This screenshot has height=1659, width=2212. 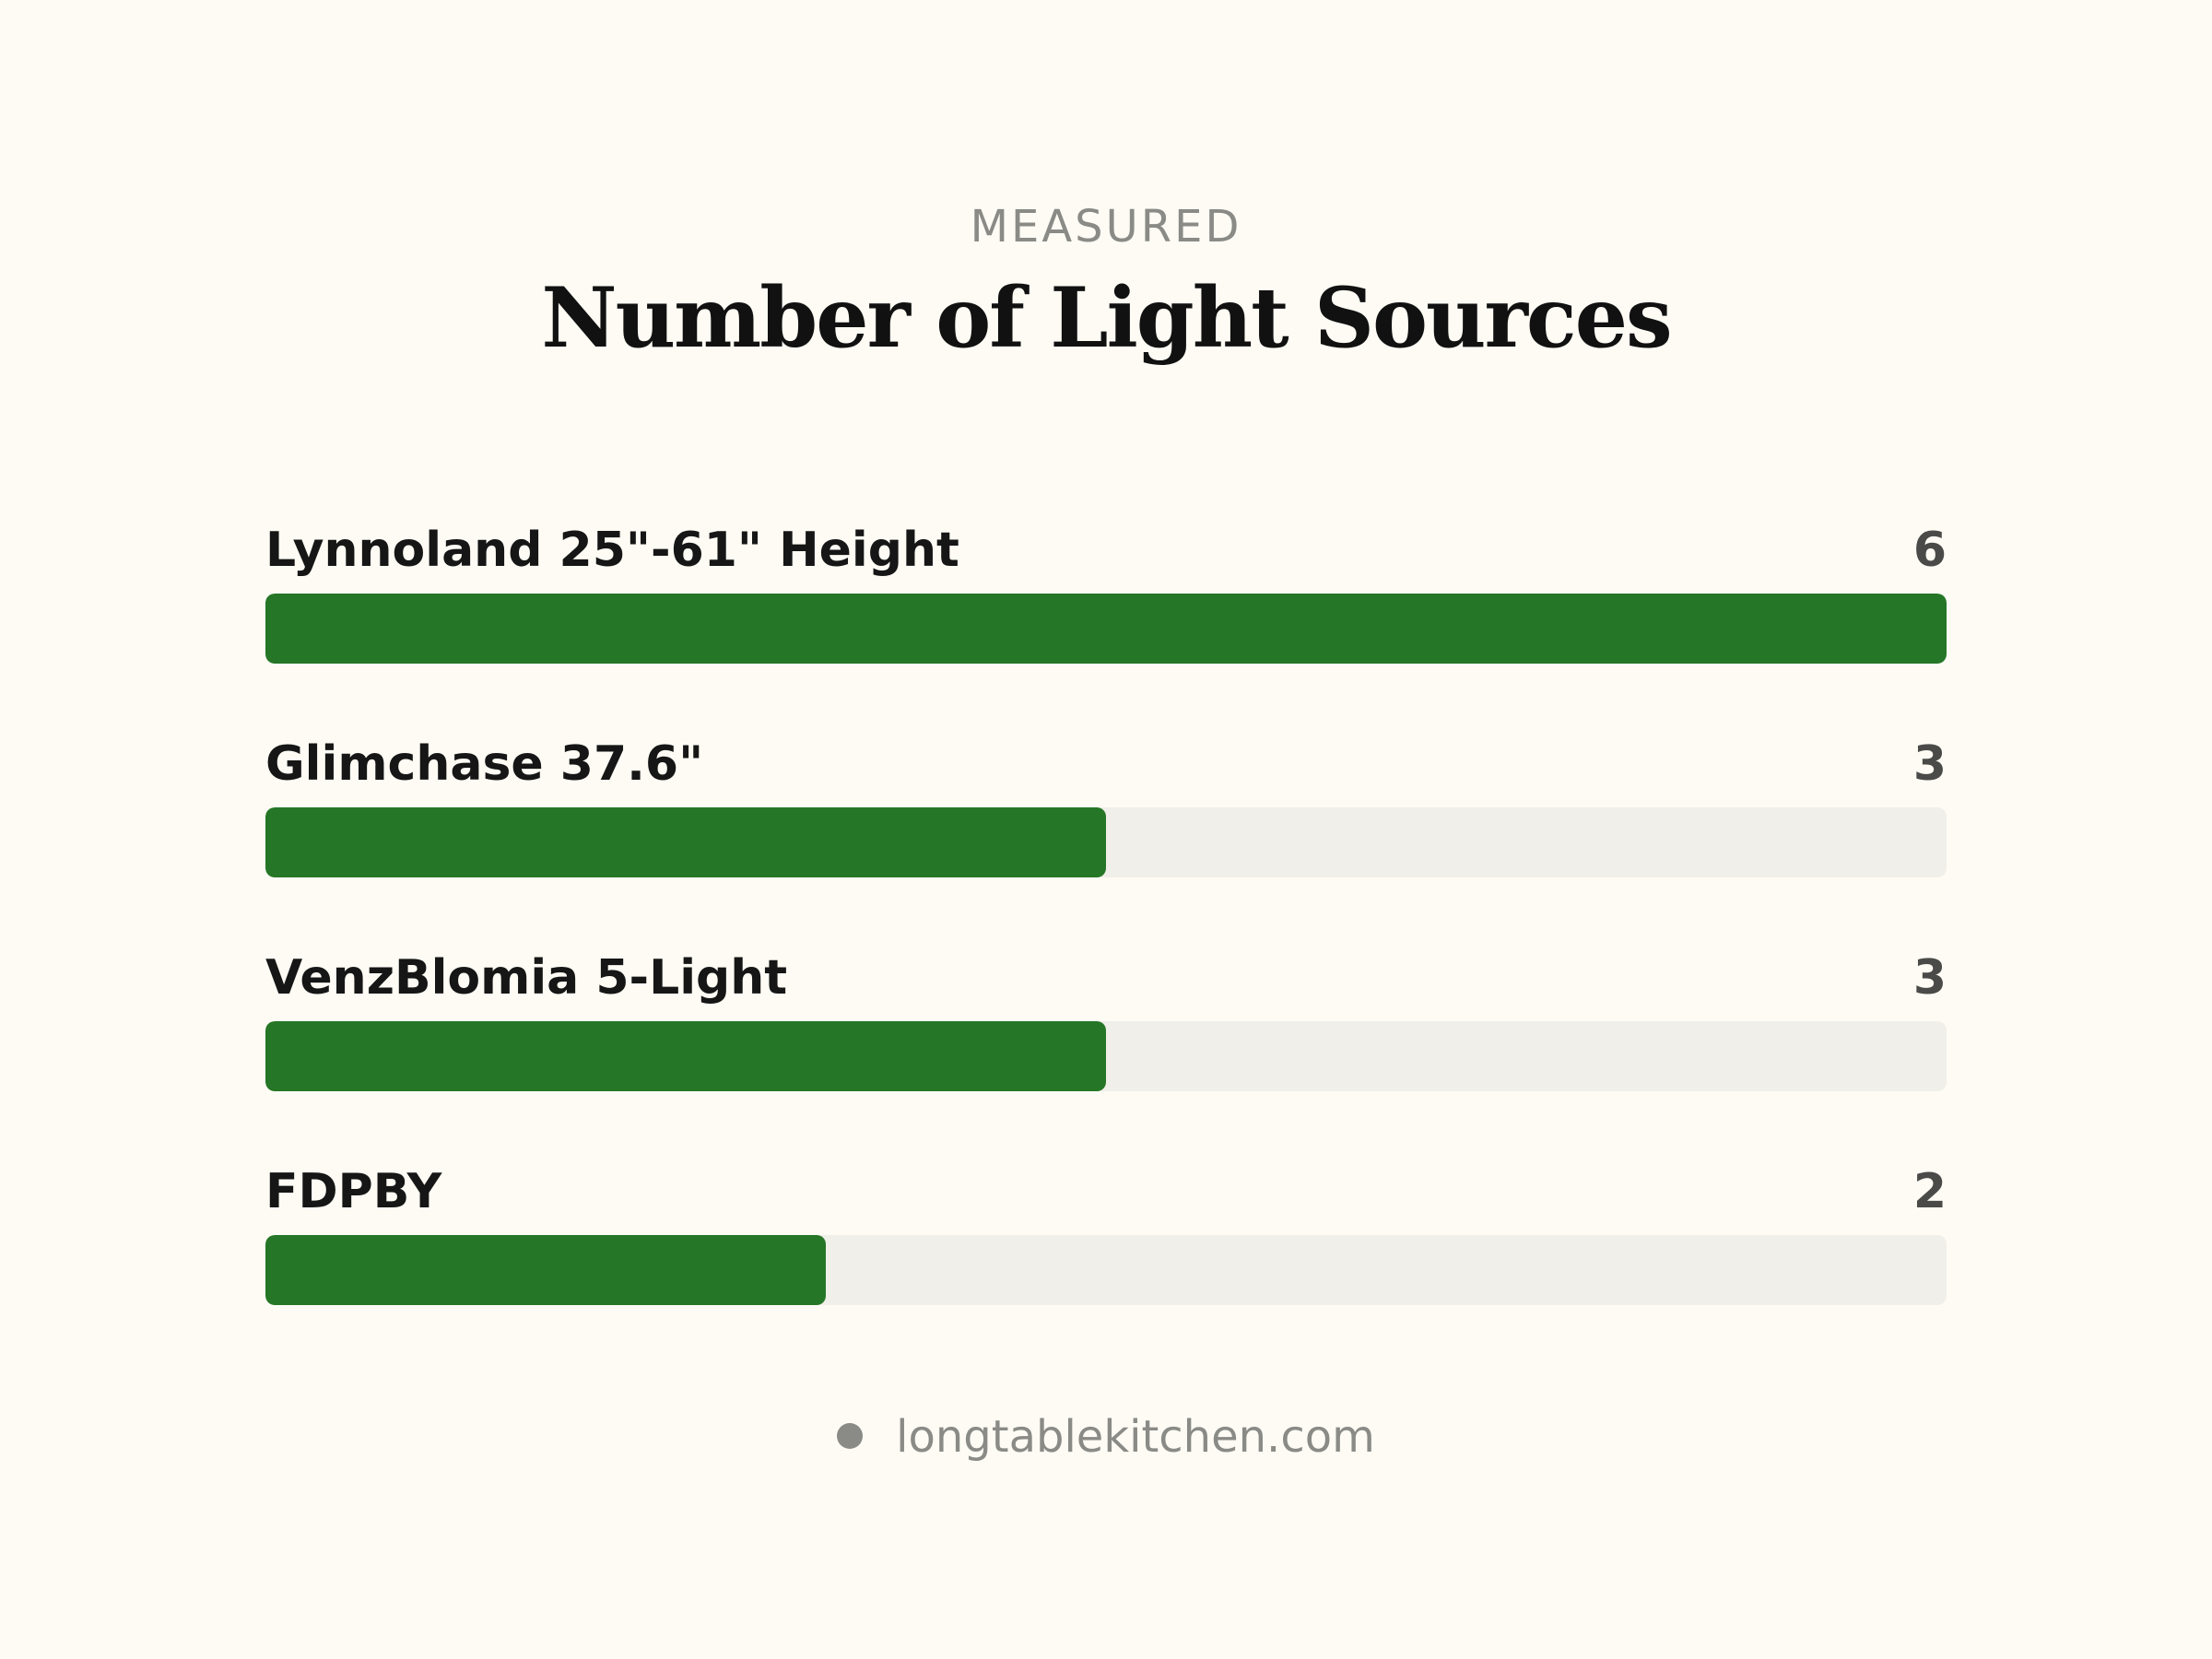 What do you see at coordinates (1106, 766) in the screenshot?
I see `bar-row-header: Glimchase 37.6" 3` at bounding box center [1106, 766].